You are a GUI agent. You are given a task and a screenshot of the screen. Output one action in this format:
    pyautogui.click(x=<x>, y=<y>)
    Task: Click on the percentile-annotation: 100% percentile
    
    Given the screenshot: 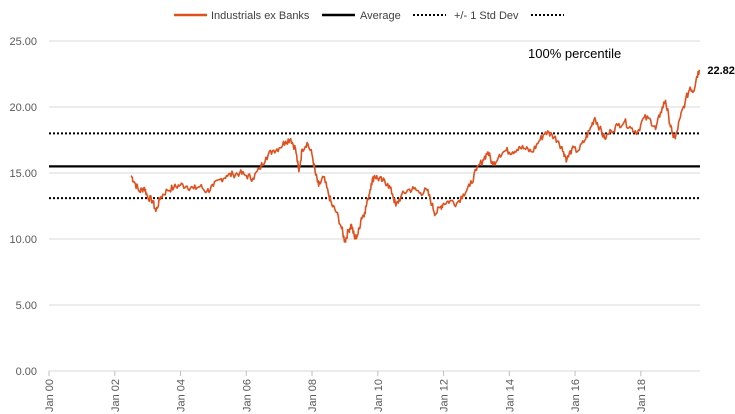 What is the action you would take?
    pyautogui.click(x=574, y=53)
    